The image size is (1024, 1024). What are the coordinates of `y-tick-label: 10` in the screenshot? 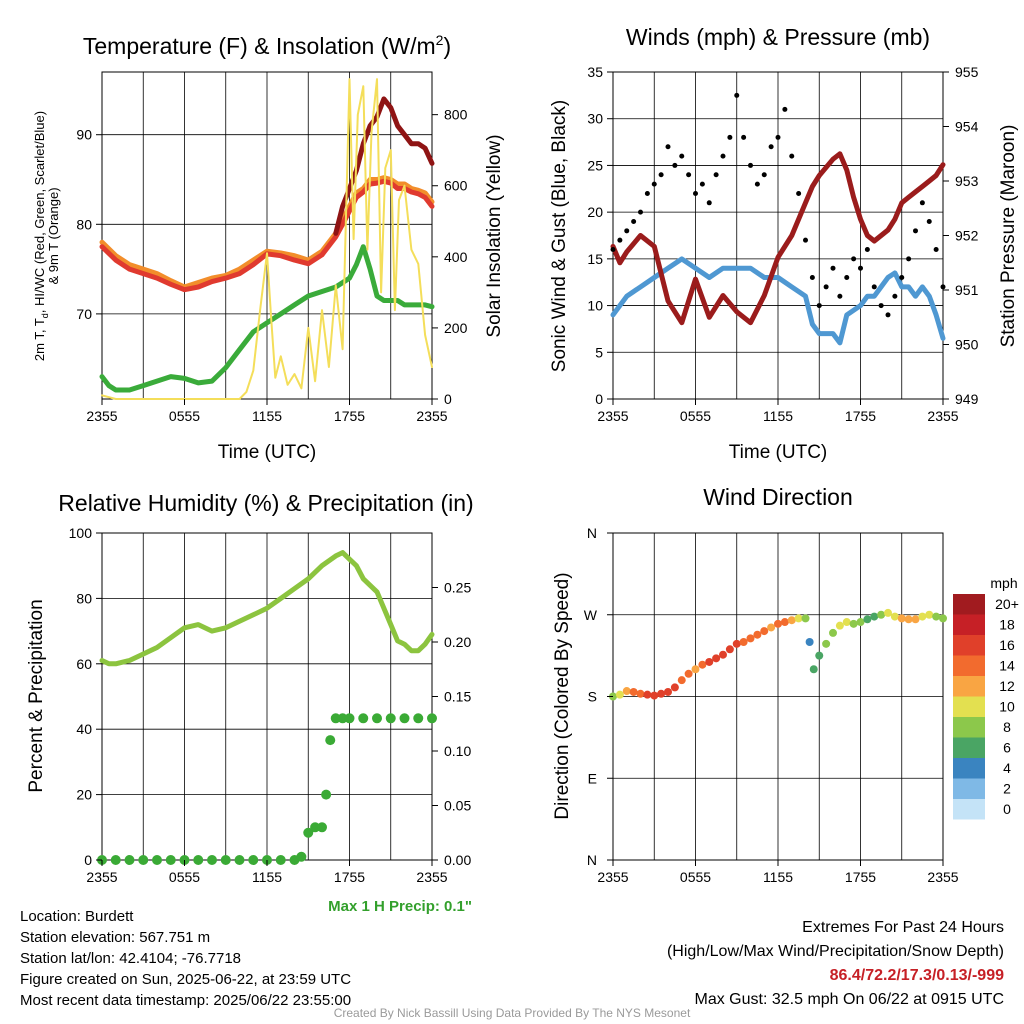 It's located at (595, 306).